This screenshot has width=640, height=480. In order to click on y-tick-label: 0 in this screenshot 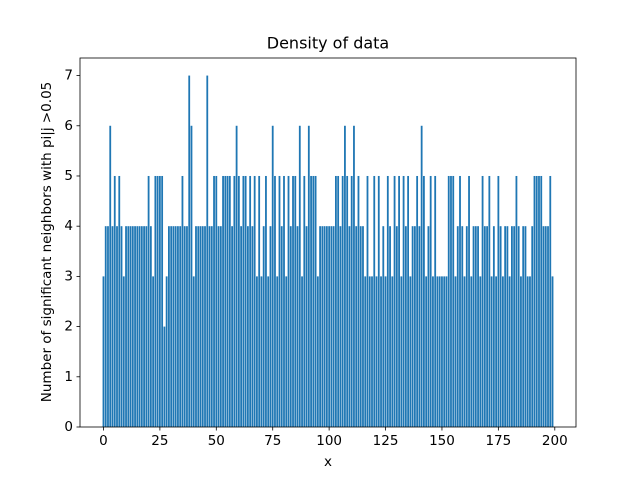, I will do `click(68, 427)`.